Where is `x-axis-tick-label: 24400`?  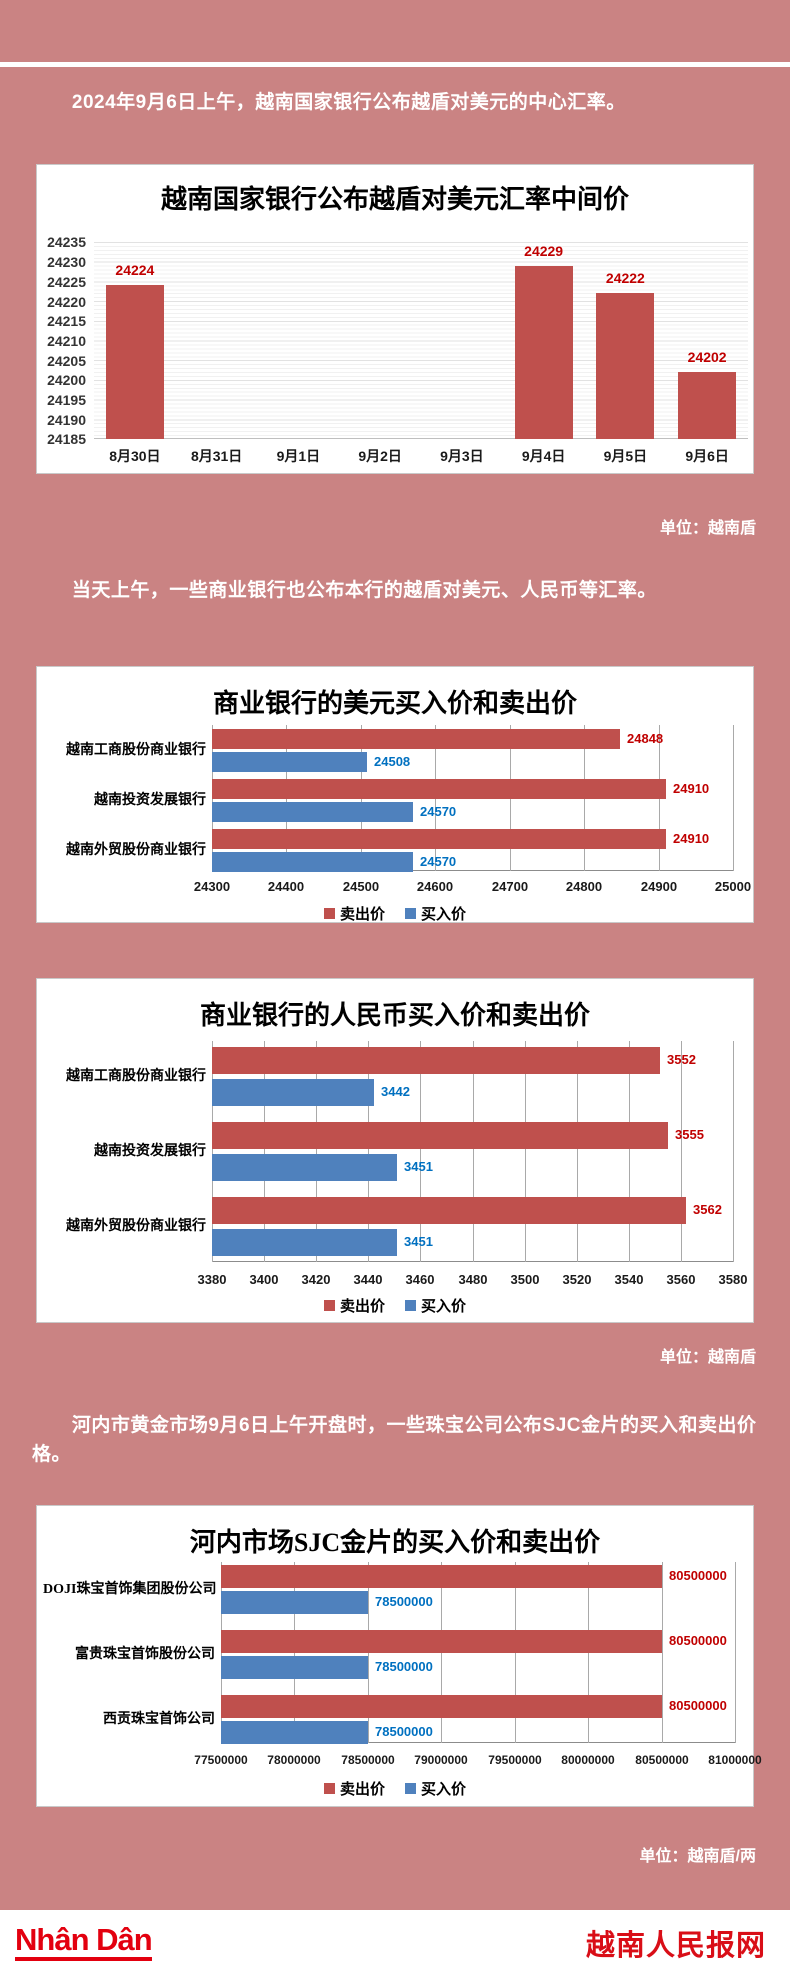 x-axis-tick-label: 24400 is located at coordinates (286, 886).